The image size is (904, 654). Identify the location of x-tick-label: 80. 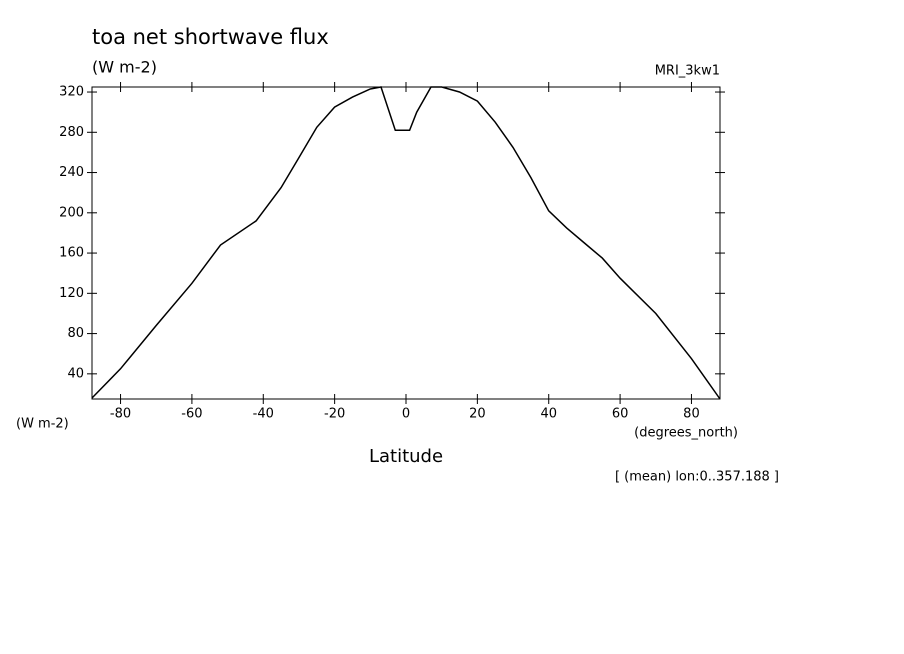
(691, 414).